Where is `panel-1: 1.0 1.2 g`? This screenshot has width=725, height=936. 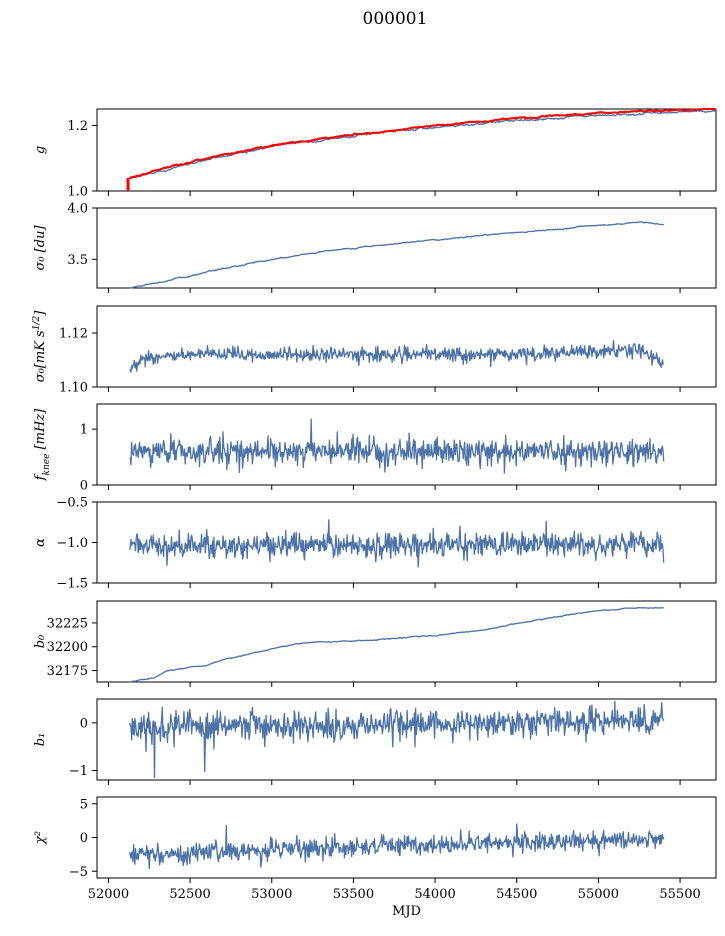
panel-1: 1.0 1.2 g is located at coordinates (375, 154).